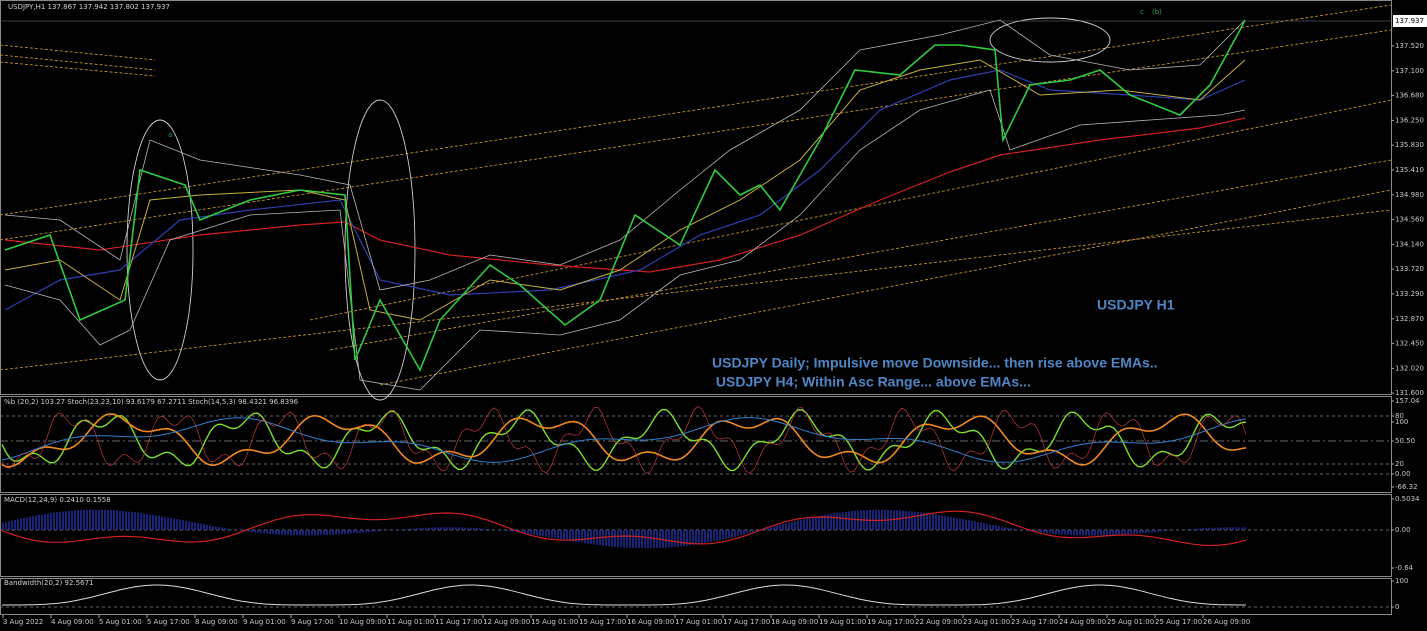  What do you see at coordinates (1407, 401) in the screenshot?
I see `axis-label: 157.04` at bounding box center [1407, 401].